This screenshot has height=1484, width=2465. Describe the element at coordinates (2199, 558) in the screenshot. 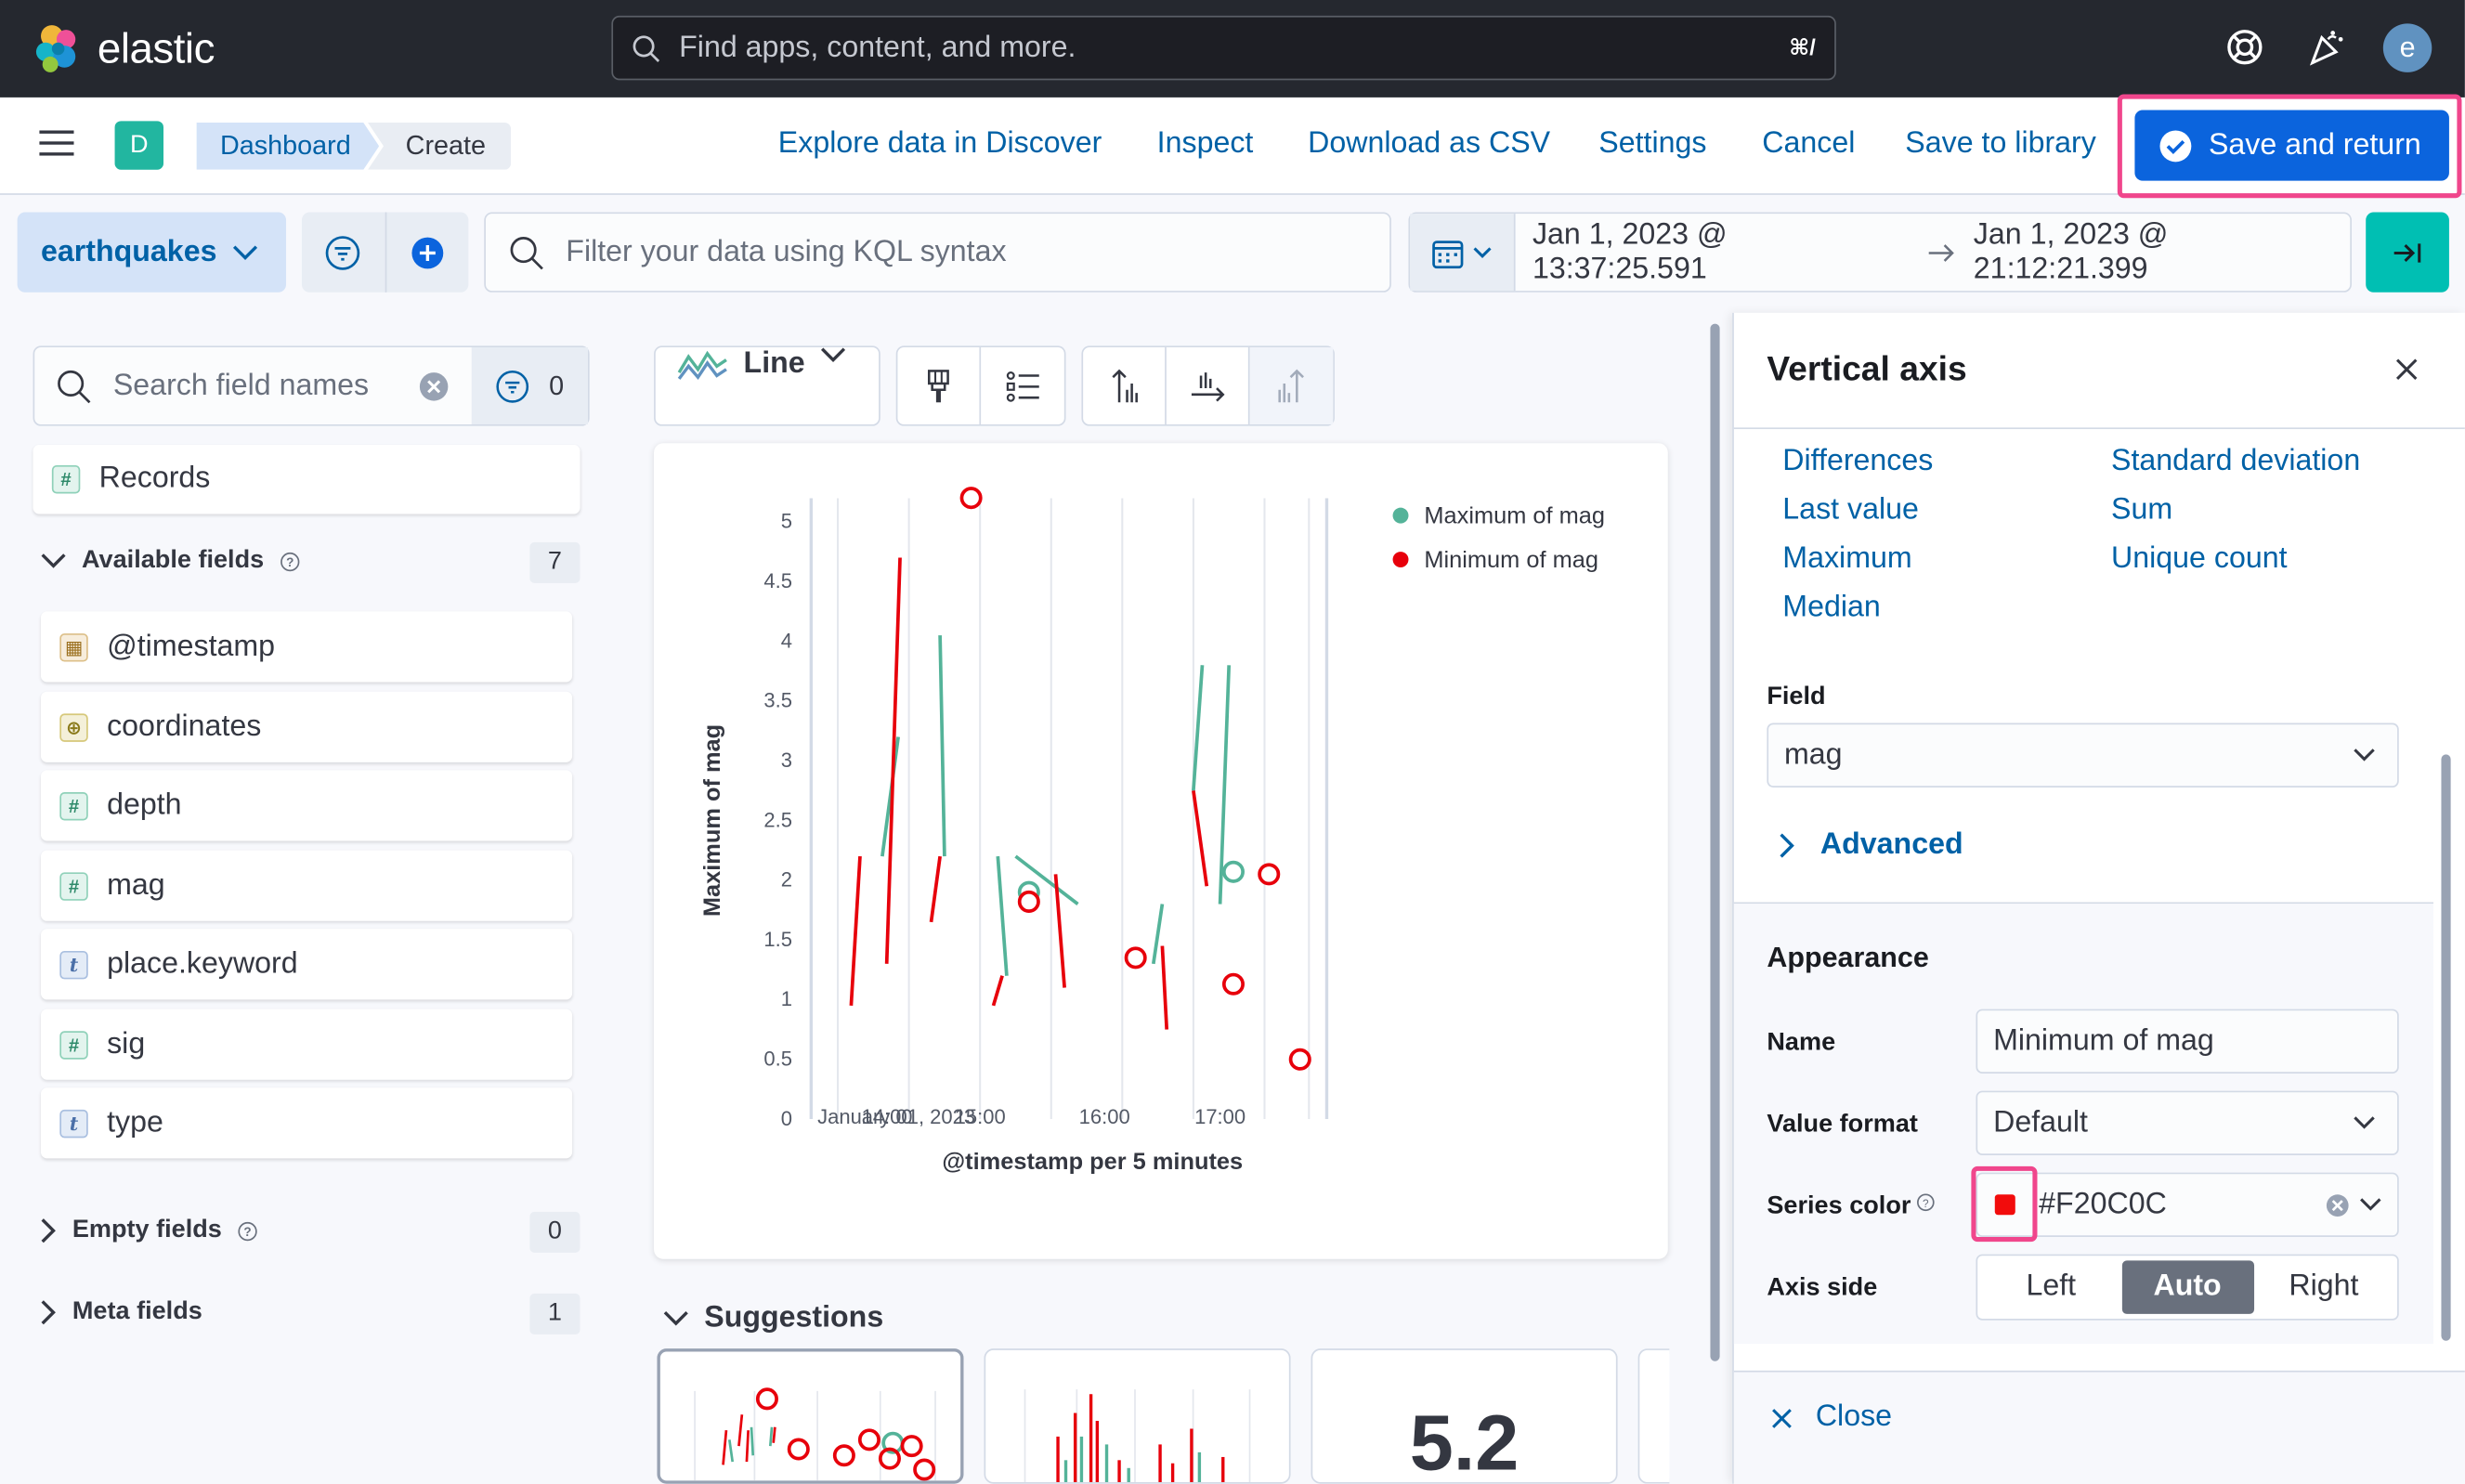

I see `function-unique-count: Unique count` at that location.